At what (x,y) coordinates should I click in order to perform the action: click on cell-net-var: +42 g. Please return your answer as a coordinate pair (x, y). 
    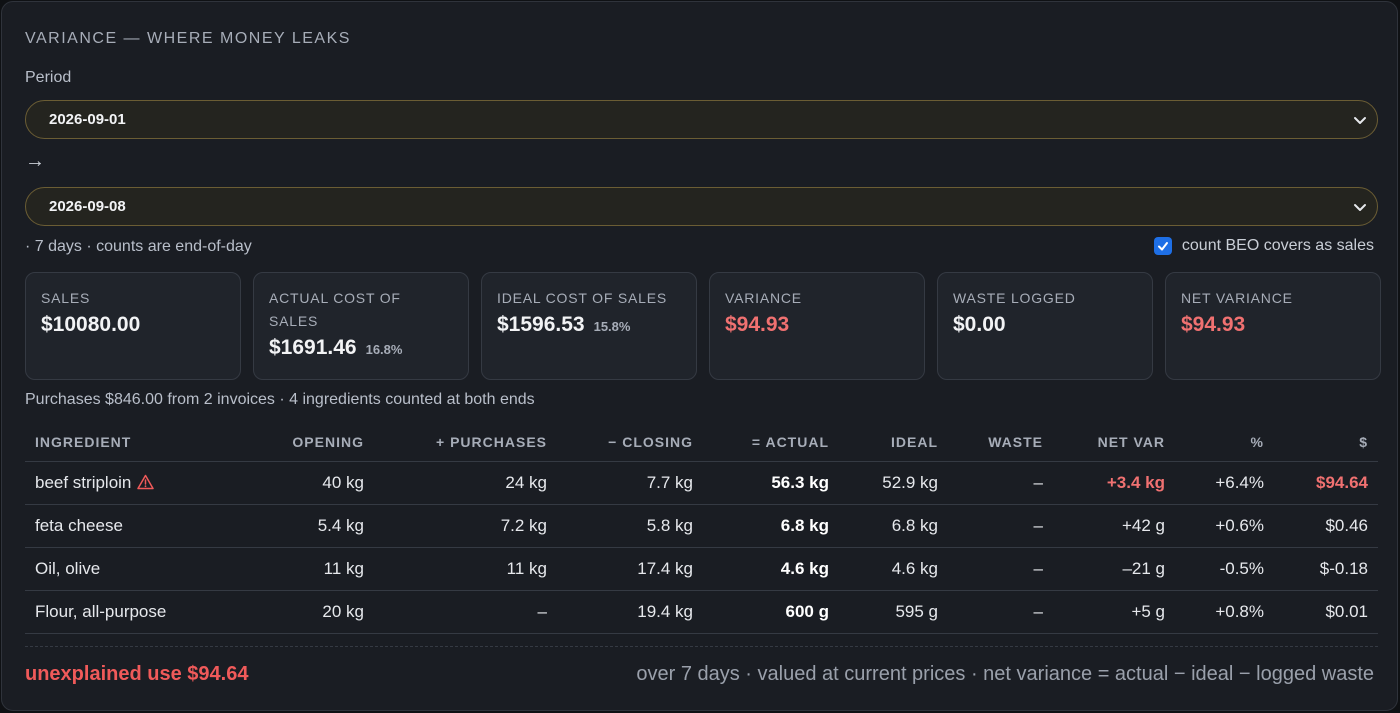
    Looking at the image, I should click on (1114, 526).